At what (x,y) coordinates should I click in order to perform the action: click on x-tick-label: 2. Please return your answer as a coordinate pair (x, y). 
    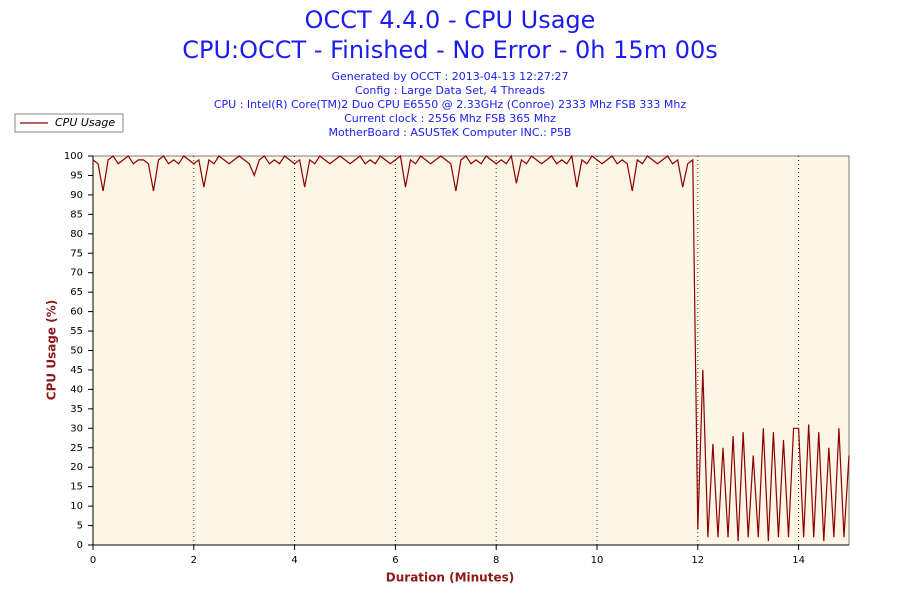
    Looking at the image, I should click on (194, 560).